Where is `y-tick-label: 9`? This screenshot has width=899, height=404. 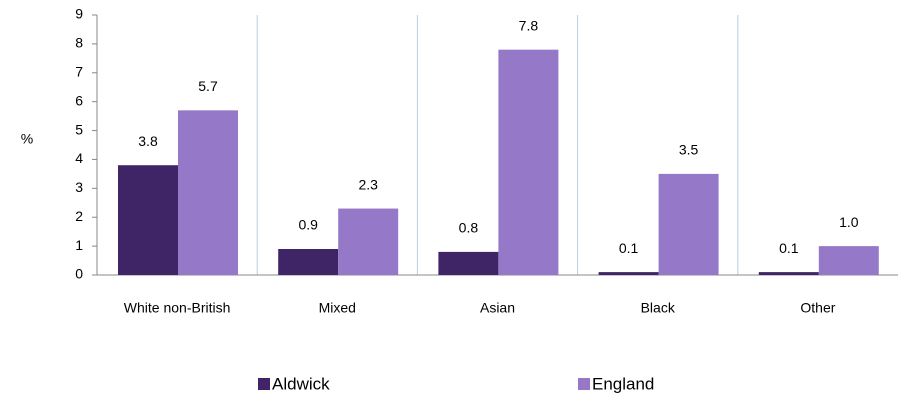 y-tick-label: 9 is located at coordinates (79, 14).